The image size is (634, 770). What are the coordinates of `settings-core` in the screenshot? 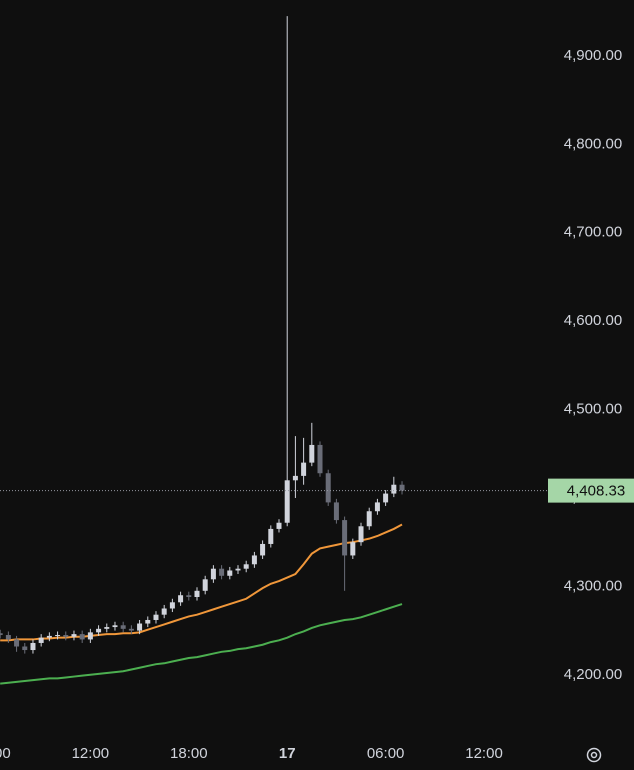 It's located at (594, 755).